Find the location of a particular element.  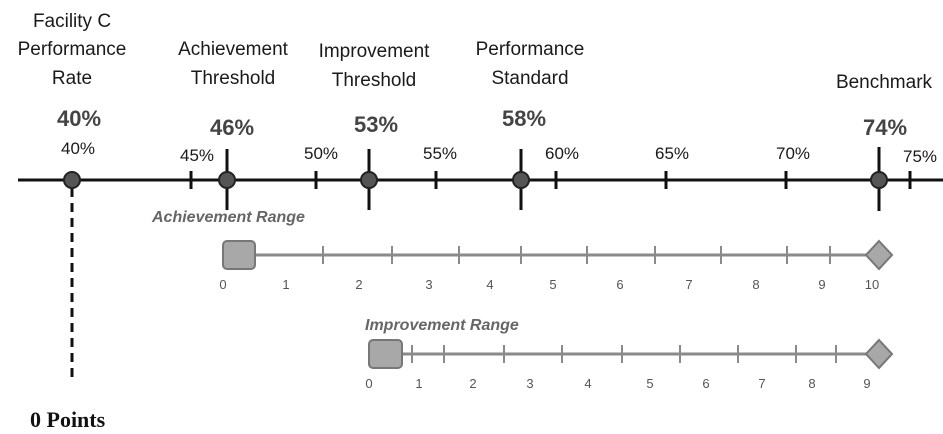

achievement-threshold-marker: Achievement Threshold 46% is located at coordinates (233, 124).